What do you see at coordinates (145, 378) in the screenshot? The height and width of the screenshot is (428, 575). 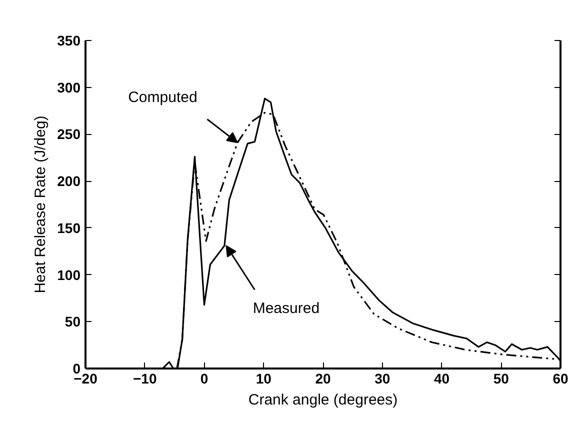 I see `x-tick-label: −10` at bounding box center [145, 378].